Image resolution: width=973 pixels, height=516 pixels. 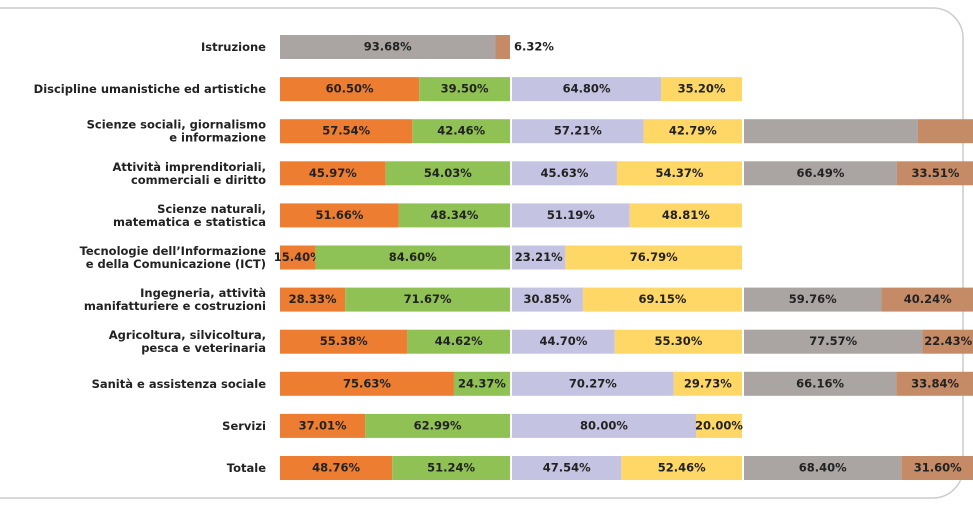 I want to click on value-label: 69.15%, so click(x=663, y=299).